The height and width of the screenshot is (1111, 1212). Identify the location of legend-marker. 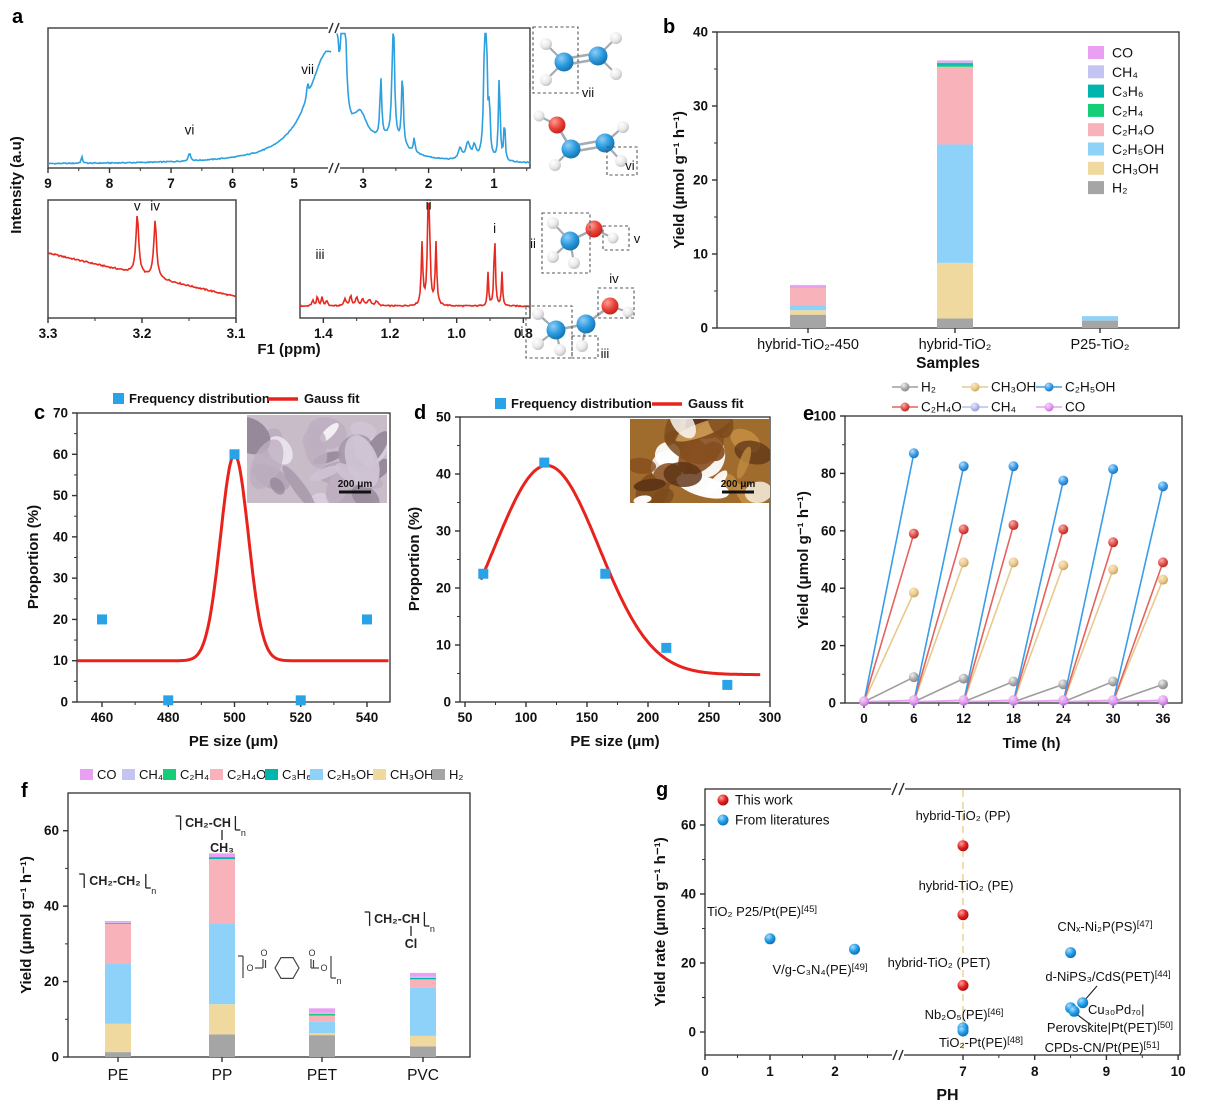
(723, 820).